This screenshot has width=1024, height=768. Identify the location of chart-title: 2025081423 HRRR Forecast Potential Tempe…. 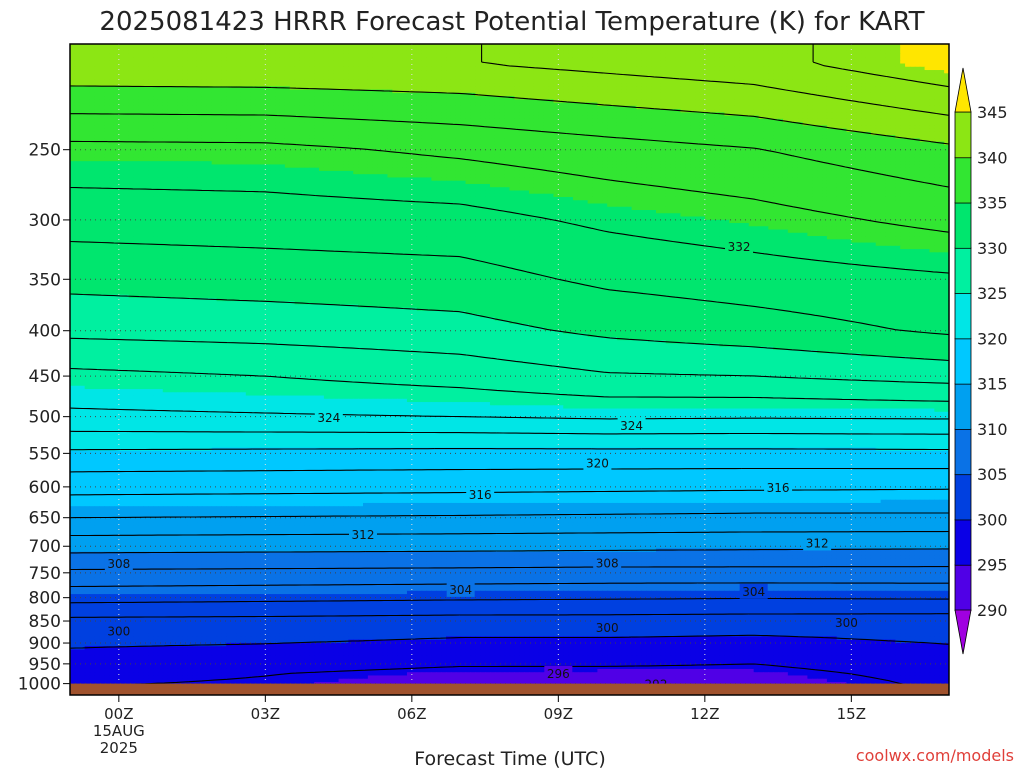
(511, 22).